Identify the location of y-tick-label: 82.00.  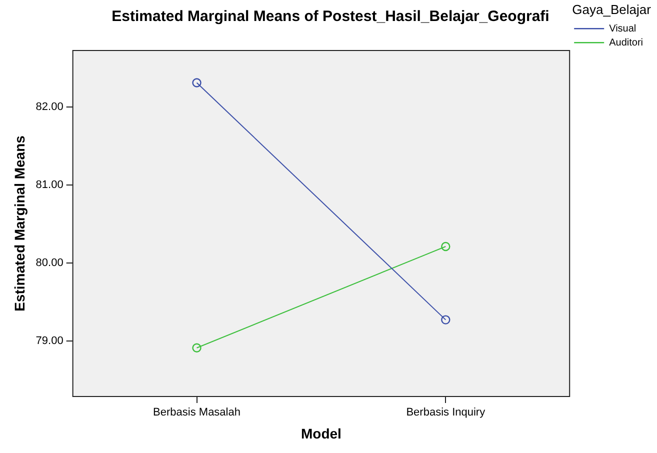
(50, 106).